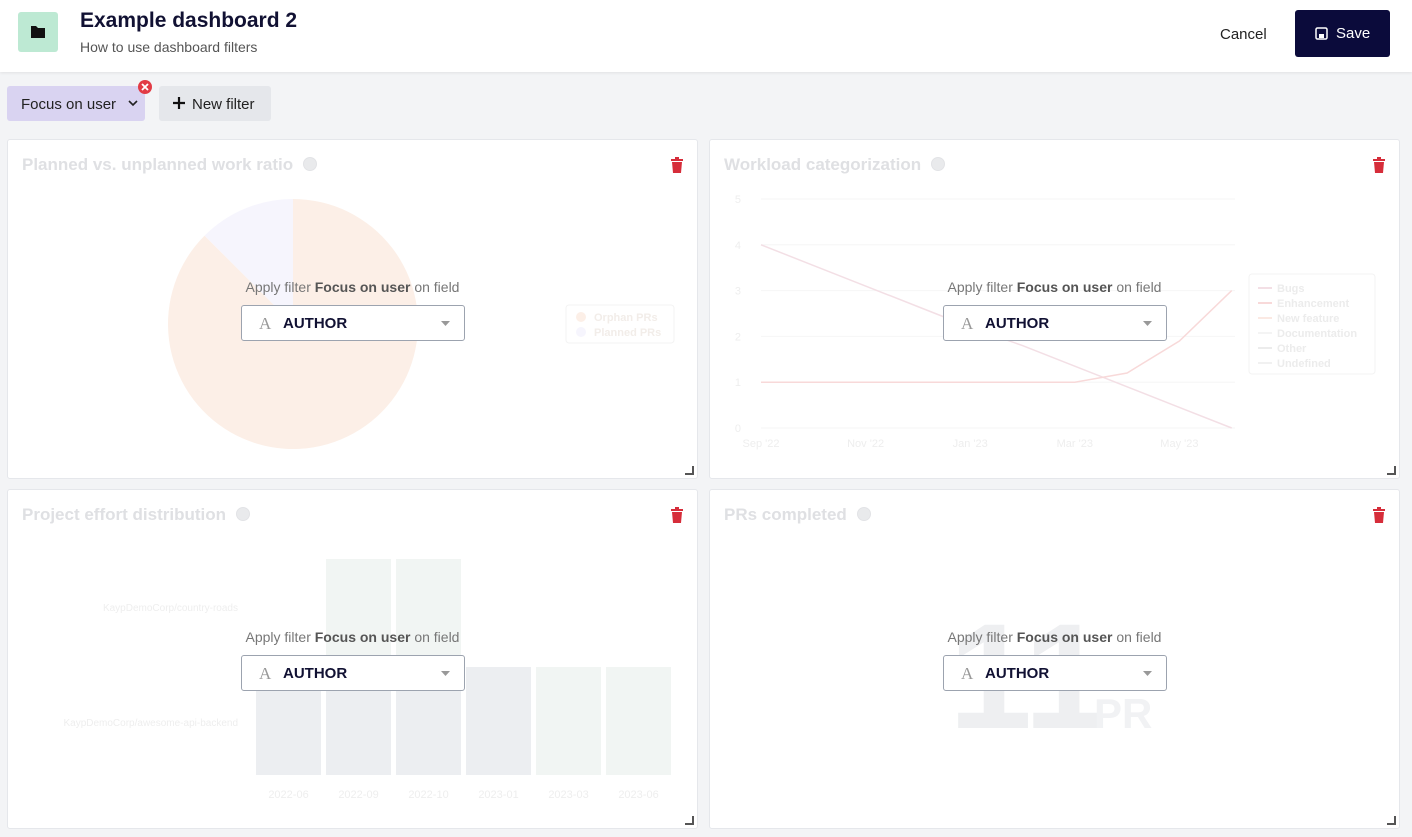 This screenshot has height=837, width=1412. Describe the element at coordinates (1243, 34) in the screenshot. I see `cancel-button: Cancel` at that location.